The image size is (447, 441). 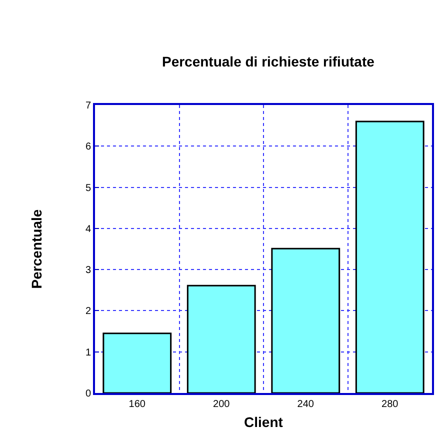 What do you see at coordinates (221, 404) in the screenshot?
I see `x-tick-label: 200` at bounding box center [221, 404].